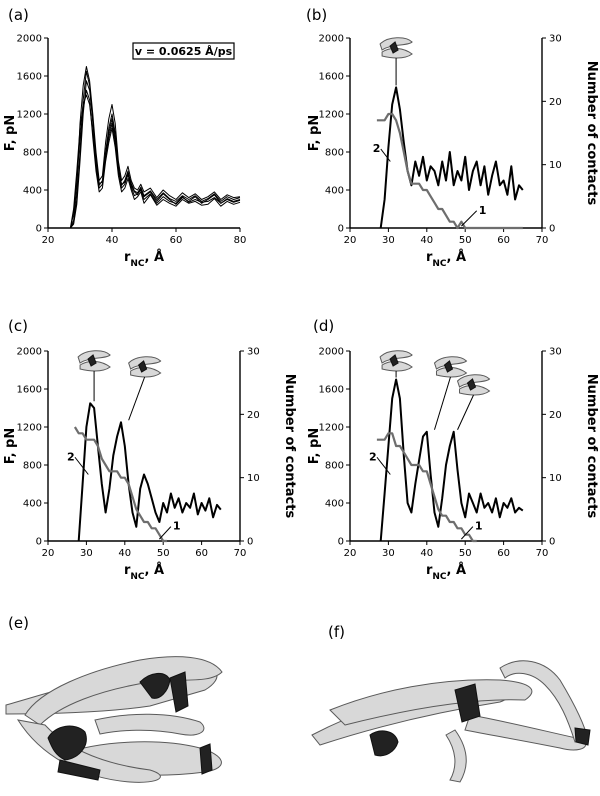 The image size is (600, 796). What do you see at coordinates (29, 115) in the screenshot?
I see `y-tick-label-a: 1200` at bounding box center [29, 115].